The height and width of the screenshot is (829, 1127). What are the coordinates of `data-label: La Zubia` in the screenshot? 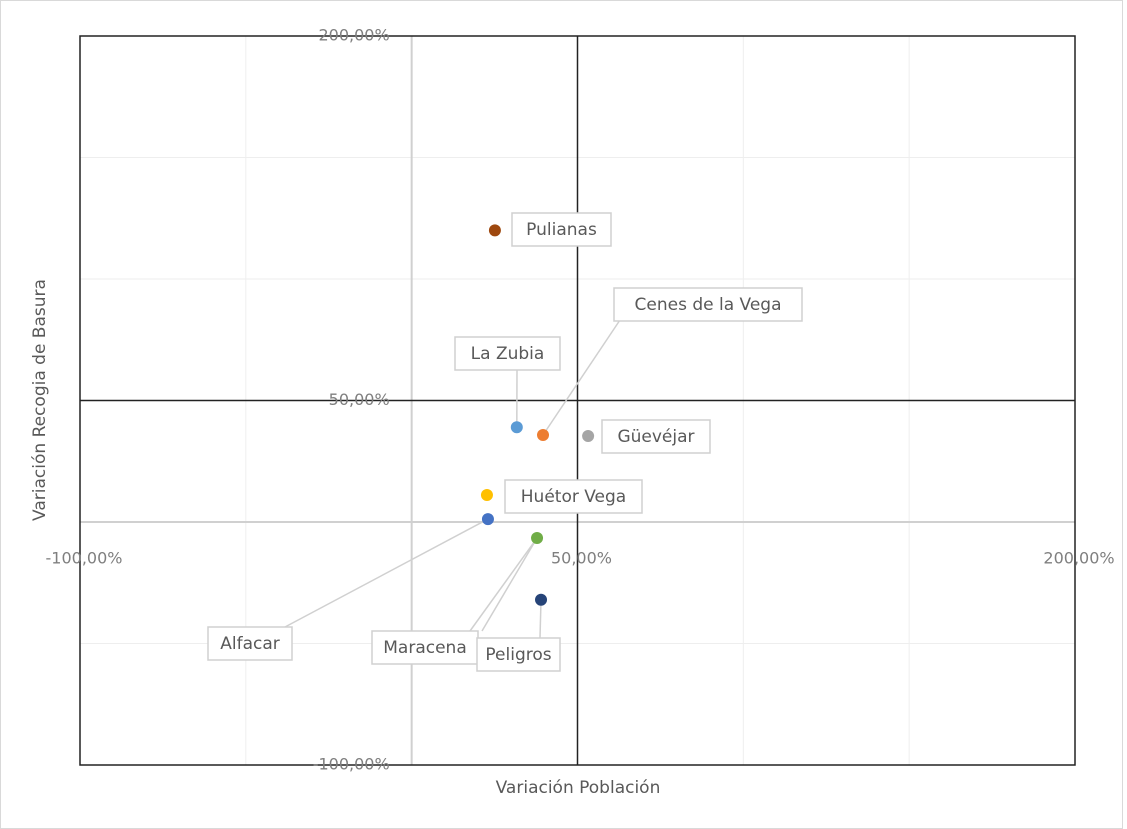 It's located at (508, 354).